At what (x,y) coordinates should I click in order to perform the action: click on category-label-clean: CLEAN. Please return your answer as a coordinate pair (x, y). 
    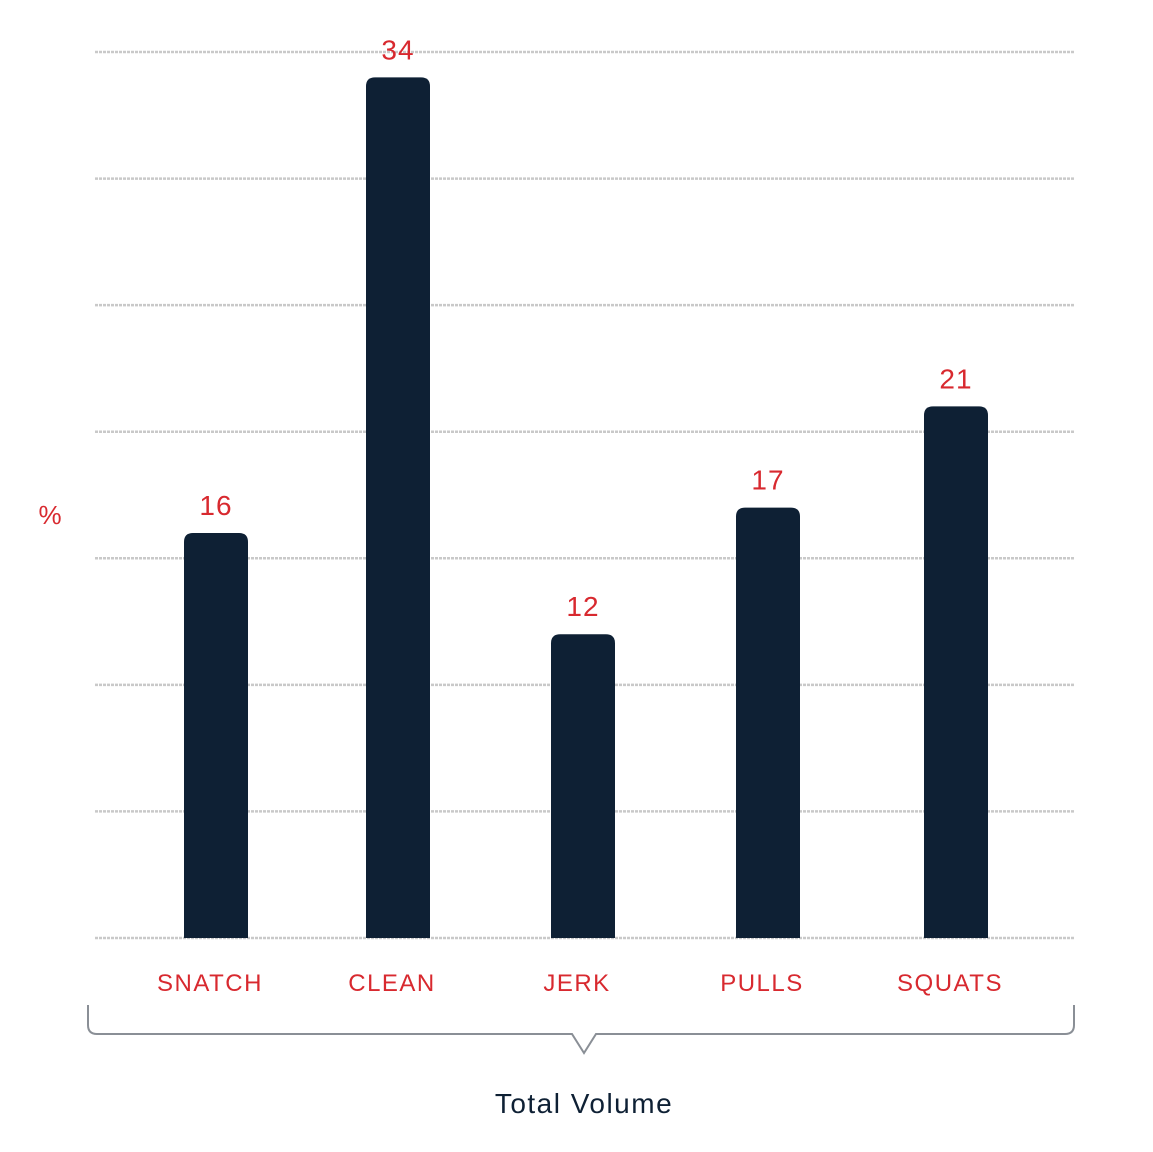
    Looking at the image, I should click on (392, 983).